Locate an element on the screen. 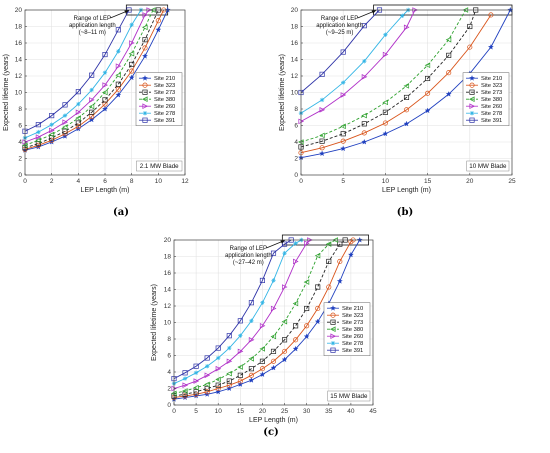 This screenshot has height=453, width=550. legend-entry: Site 380 is located at coordinates (491, 100).